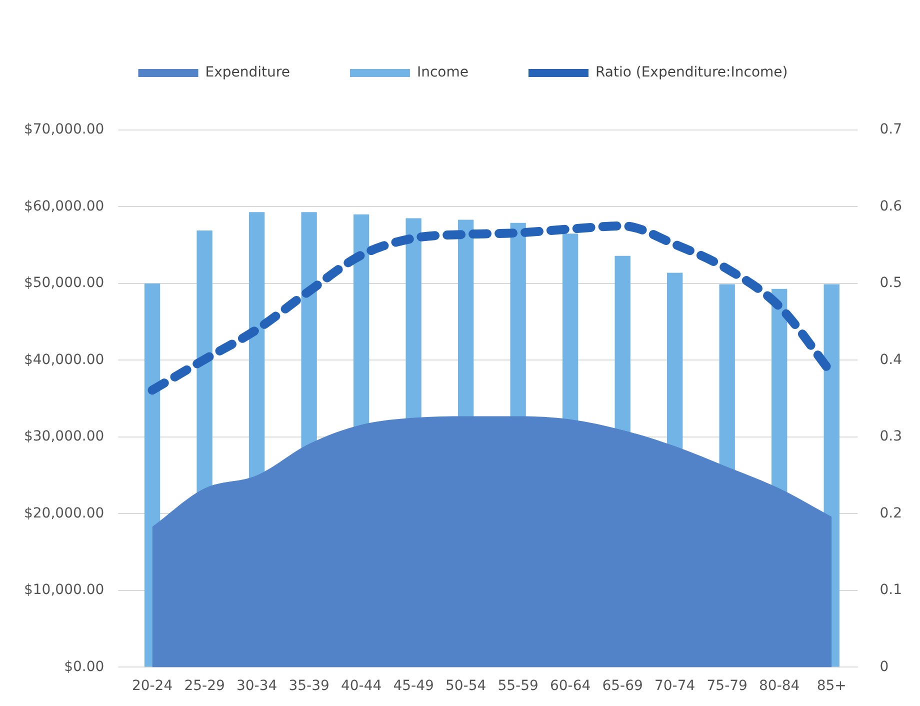 This screenshot has height=706, width=920. Describe the element at coordinates (247, 72) in the screenshot. I see `legend-label: Expenditure` at that location.